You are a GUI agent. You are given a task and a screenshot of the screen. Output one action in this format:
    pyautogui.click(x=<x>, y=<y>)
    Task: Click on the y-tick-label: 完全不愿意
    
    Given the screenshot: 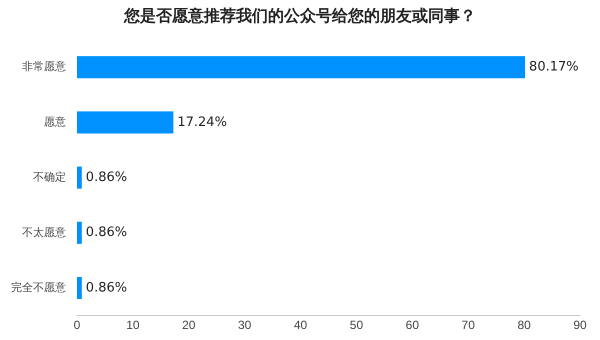 What is the action you would take?
    pyautogui.click(x=38, y=287)
    